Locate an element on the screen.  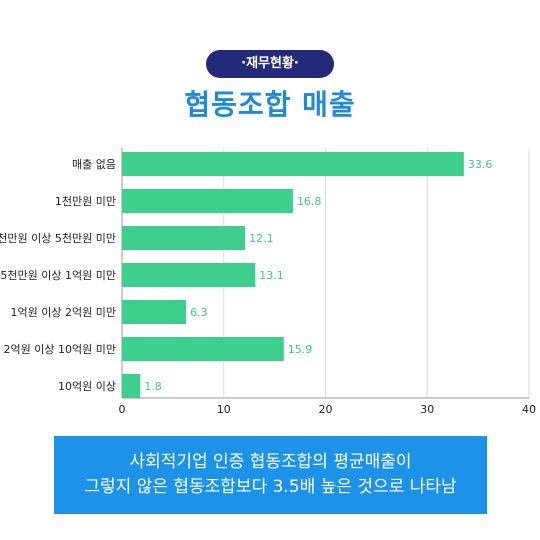
value-label: 16.8 is located at coordinates (309, 201).